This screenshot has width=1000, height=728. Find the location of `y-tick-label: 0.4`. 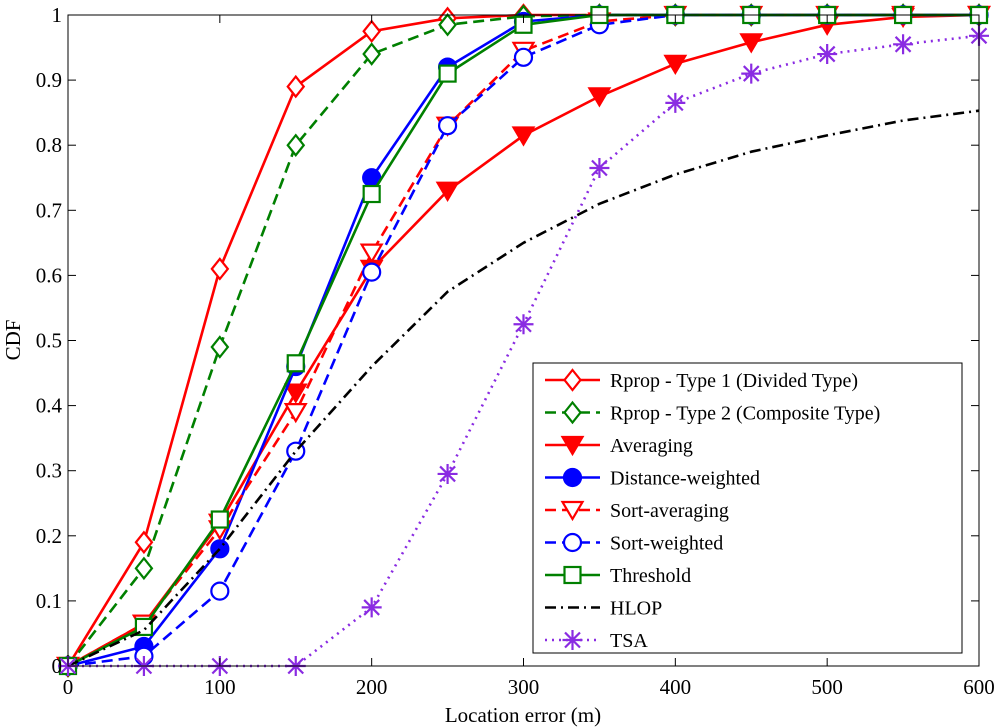

y-tick-label: 0.4 is located at coordinates (49, 406).